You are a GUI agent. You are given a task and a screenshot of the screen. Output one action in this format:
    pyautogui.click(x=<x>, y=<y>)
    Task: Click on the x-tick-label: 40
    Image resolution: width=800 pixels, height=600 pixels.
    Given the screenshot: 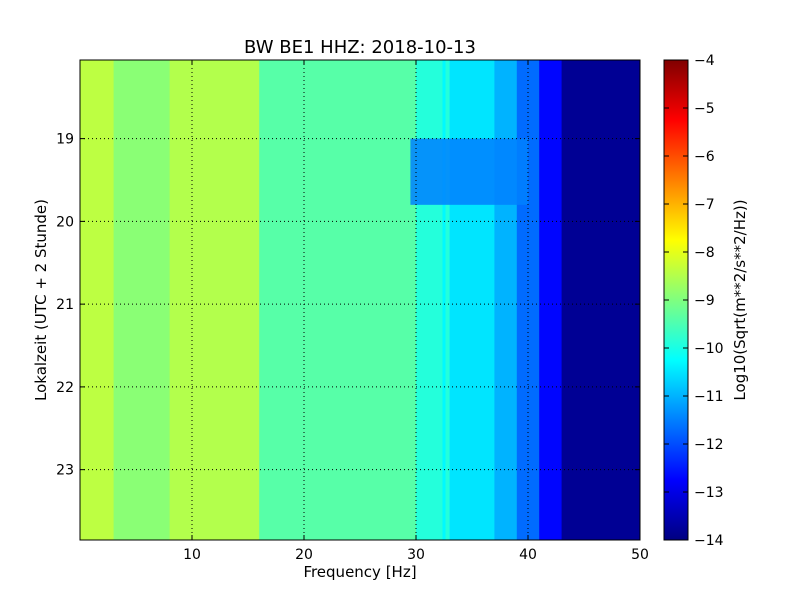 What is the action you would take?
    pyautogui.click(x=528, y=555)
    